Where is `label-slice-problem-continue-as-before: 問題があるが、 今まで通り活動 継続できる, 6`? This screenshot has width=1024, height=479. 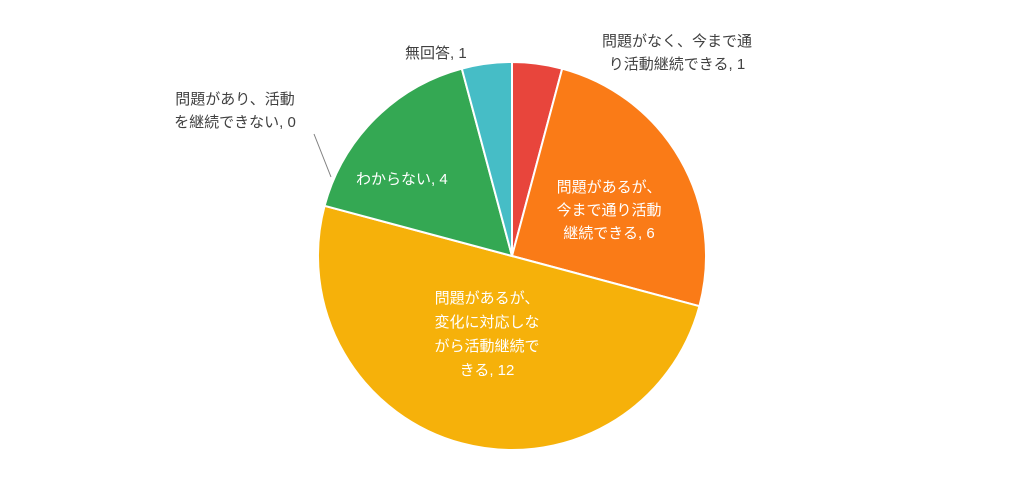
label-slice-problem-continue-as-before: 問題があるが、 今まで通り活動 継続できる, 6 is located at coordinates (609, 210).